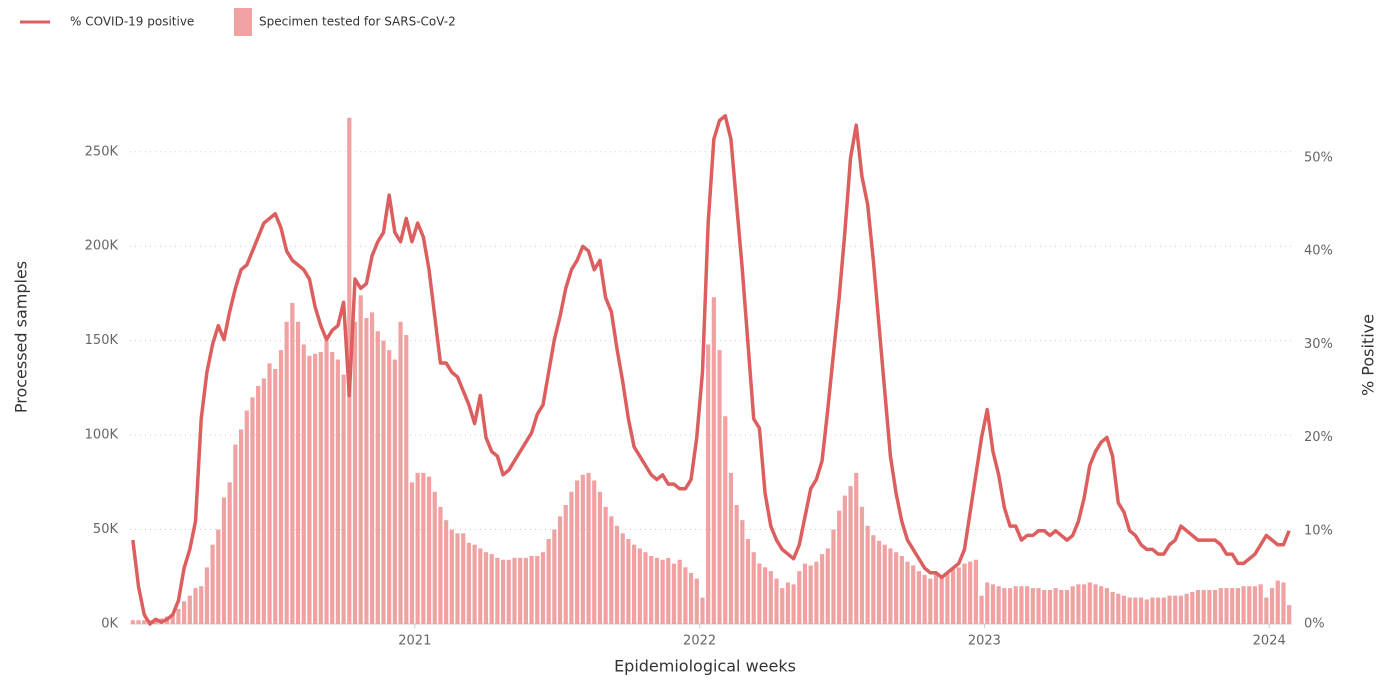  What do you see at coordinates (102, 340) in the screenshot?
I see `y-tick-label: 150K` at bounding box center [102, 340].